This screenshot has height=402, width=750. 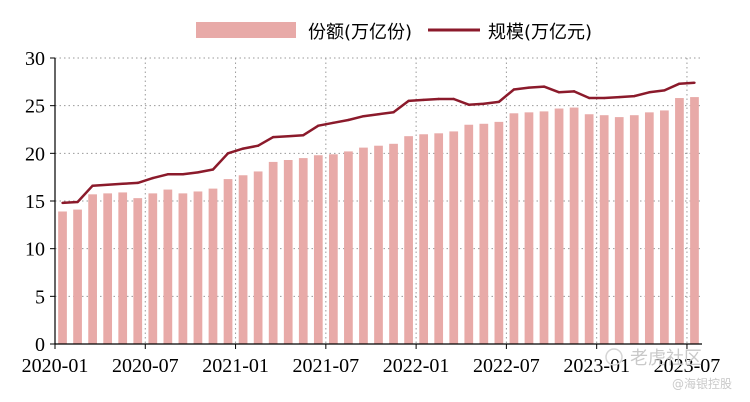 What do you see at coordinates (35, 59) in the screenshot?
I see `y-tick-label: 30` at bounding box center [35, 59].